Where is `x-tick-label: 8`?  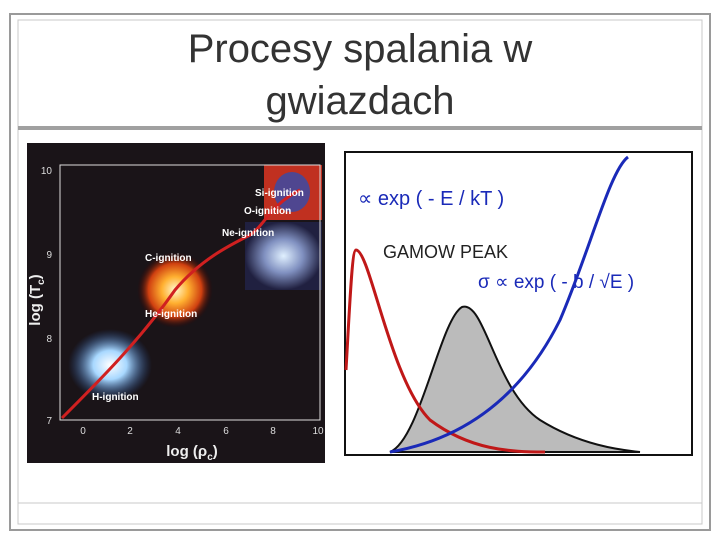
x-tick-label: 8 is located at coordinates (273, 431).